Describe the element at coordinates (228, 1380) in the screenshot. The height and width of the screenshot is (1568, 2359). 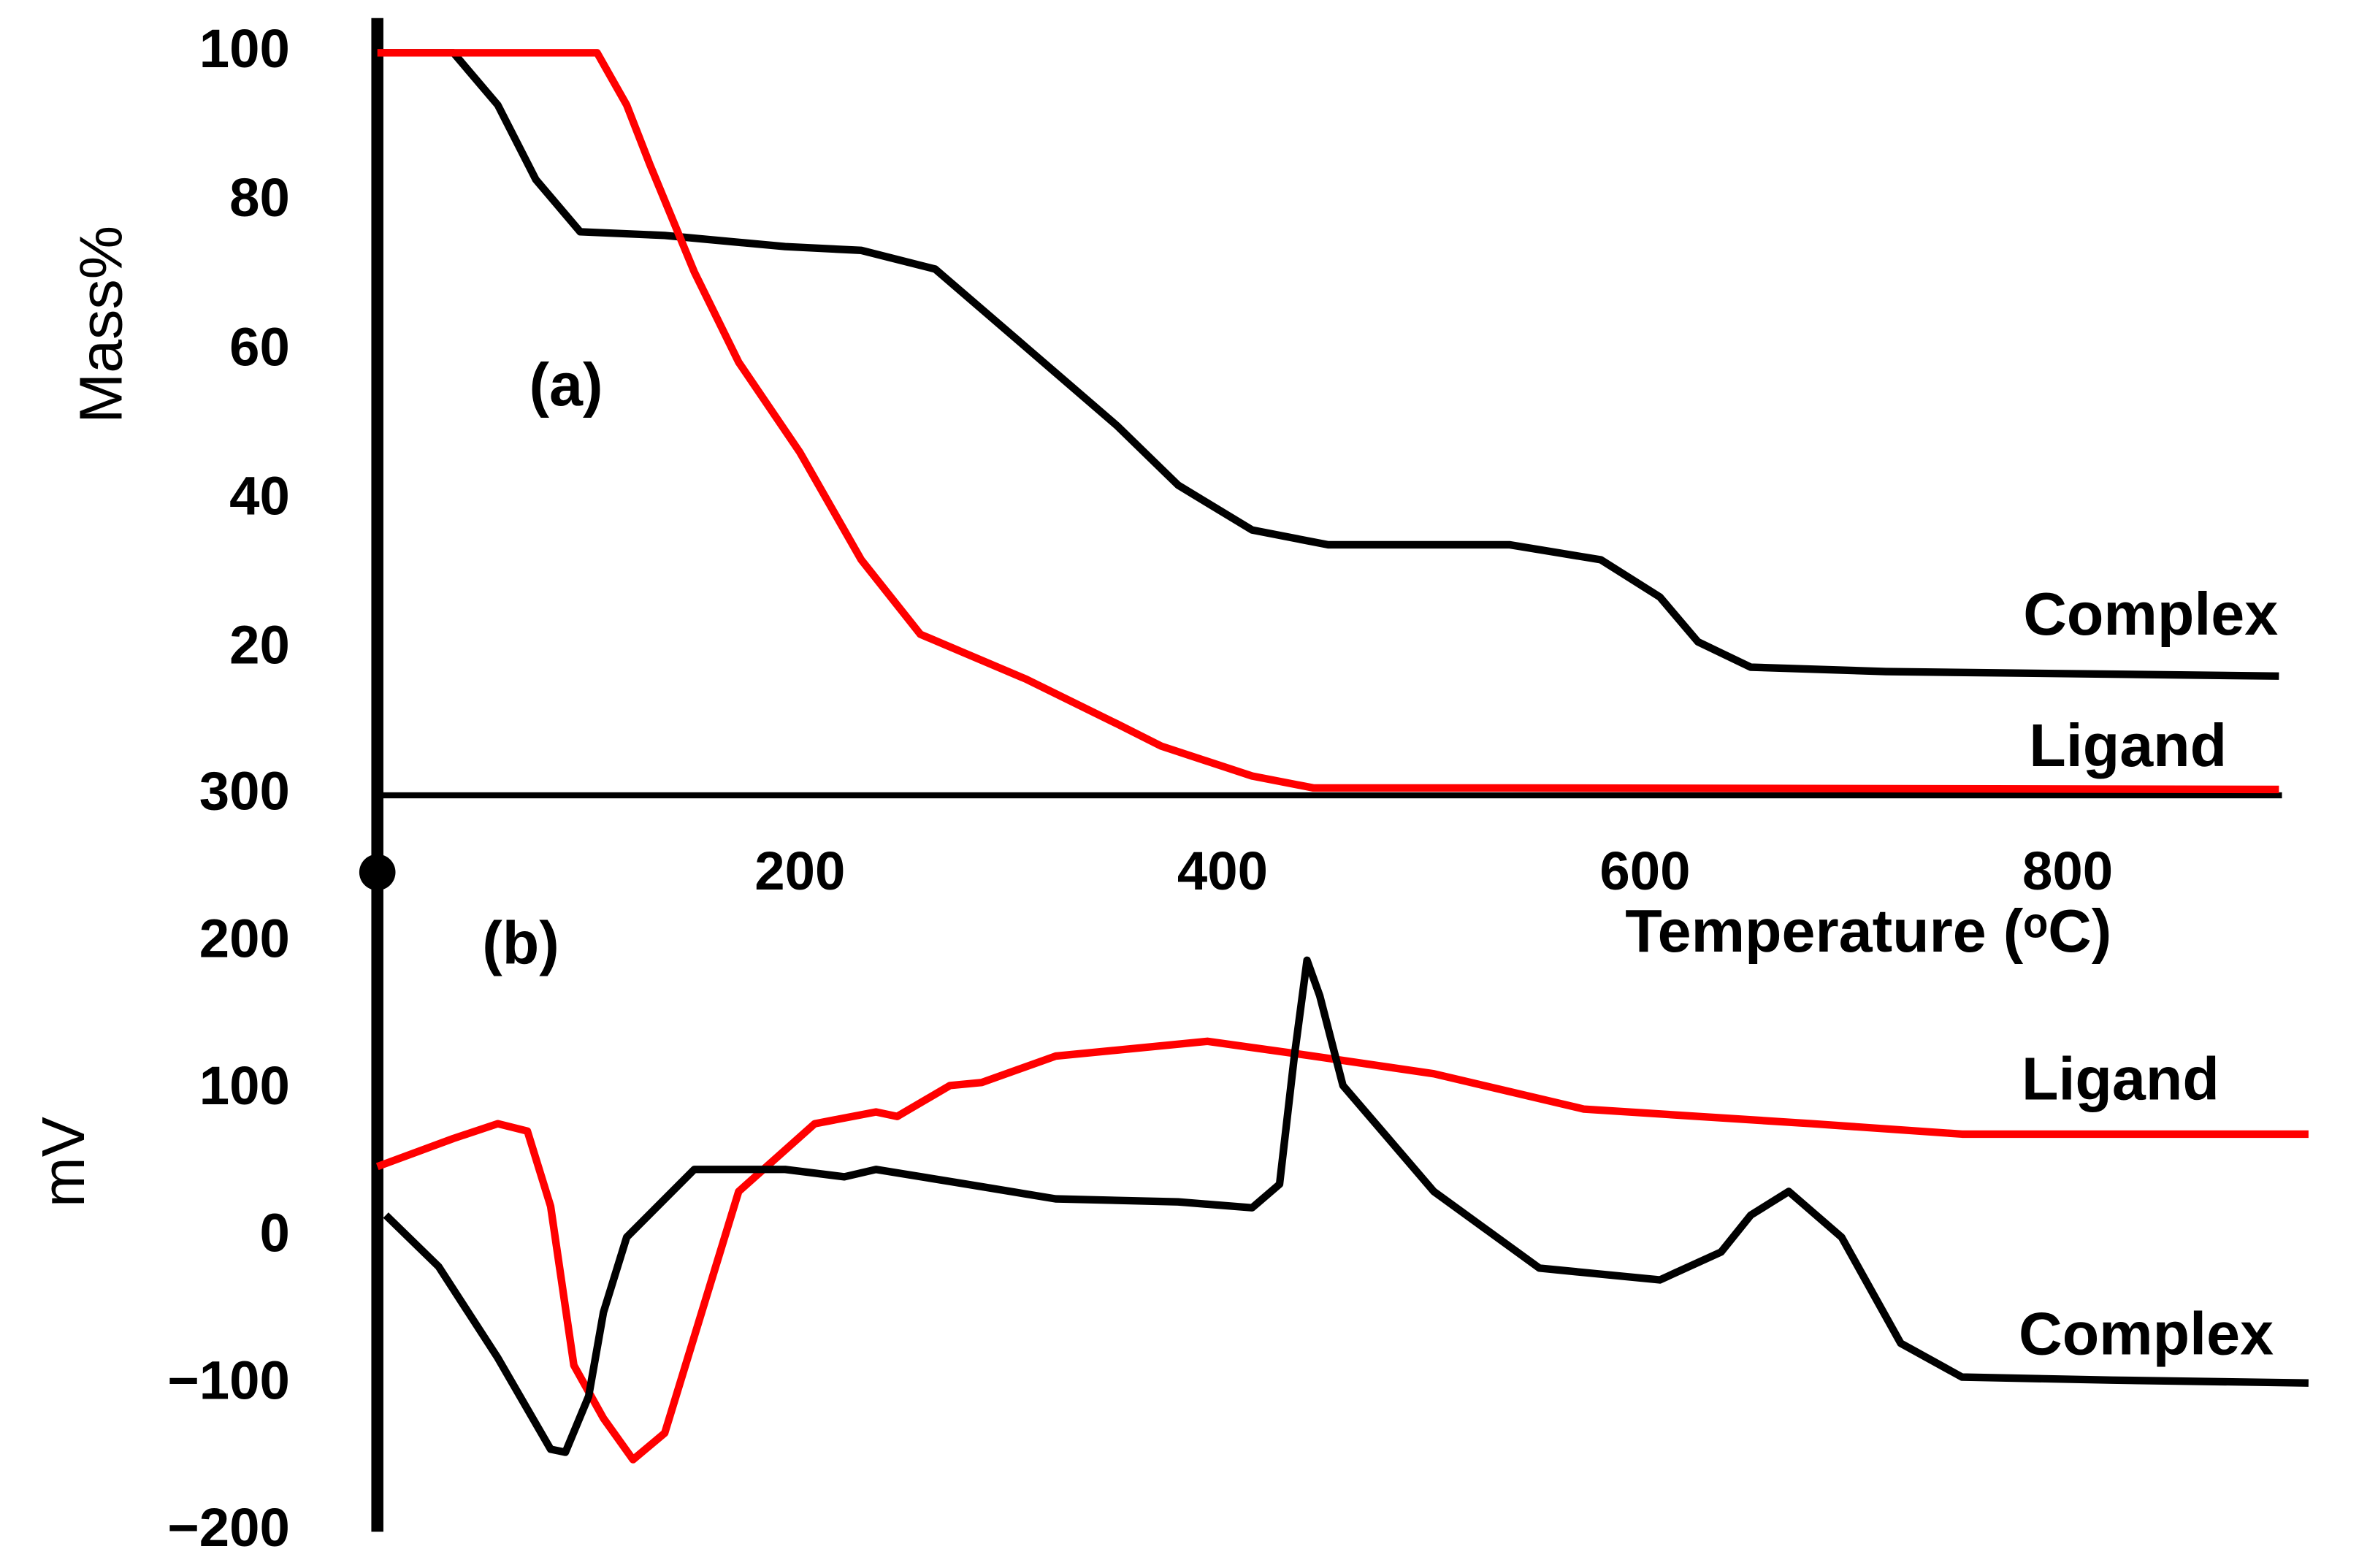
I see `y-tick-label: −100` at that location.